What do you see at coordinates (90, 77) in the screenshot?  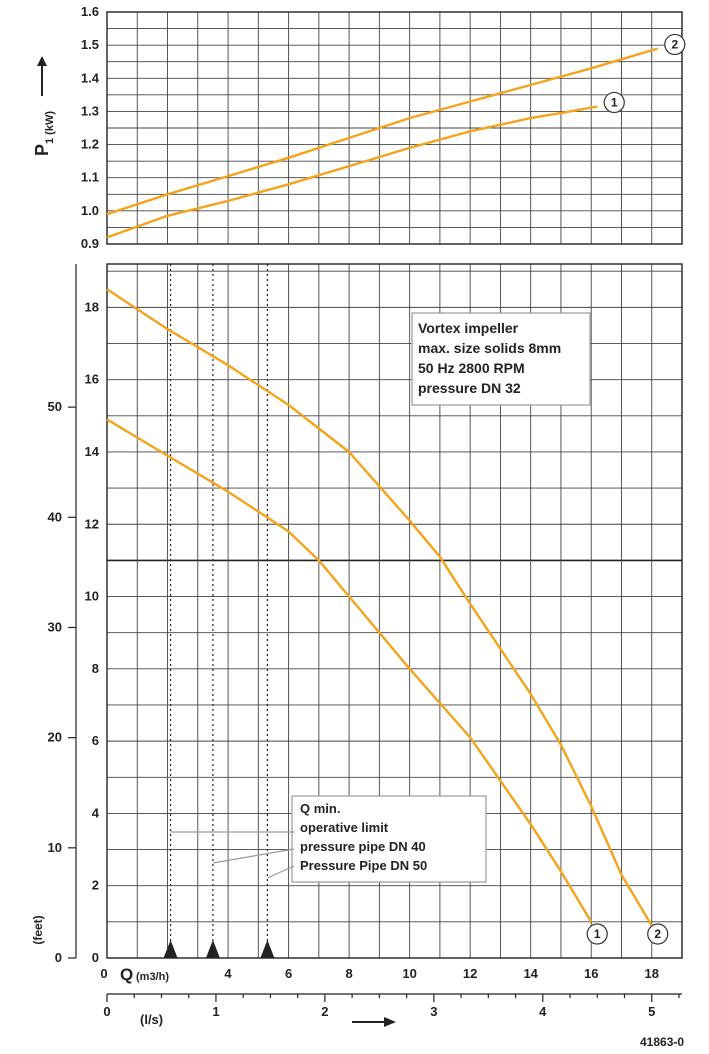 I see `power-tick-label: 1.4` at bounding box center [90, 77].